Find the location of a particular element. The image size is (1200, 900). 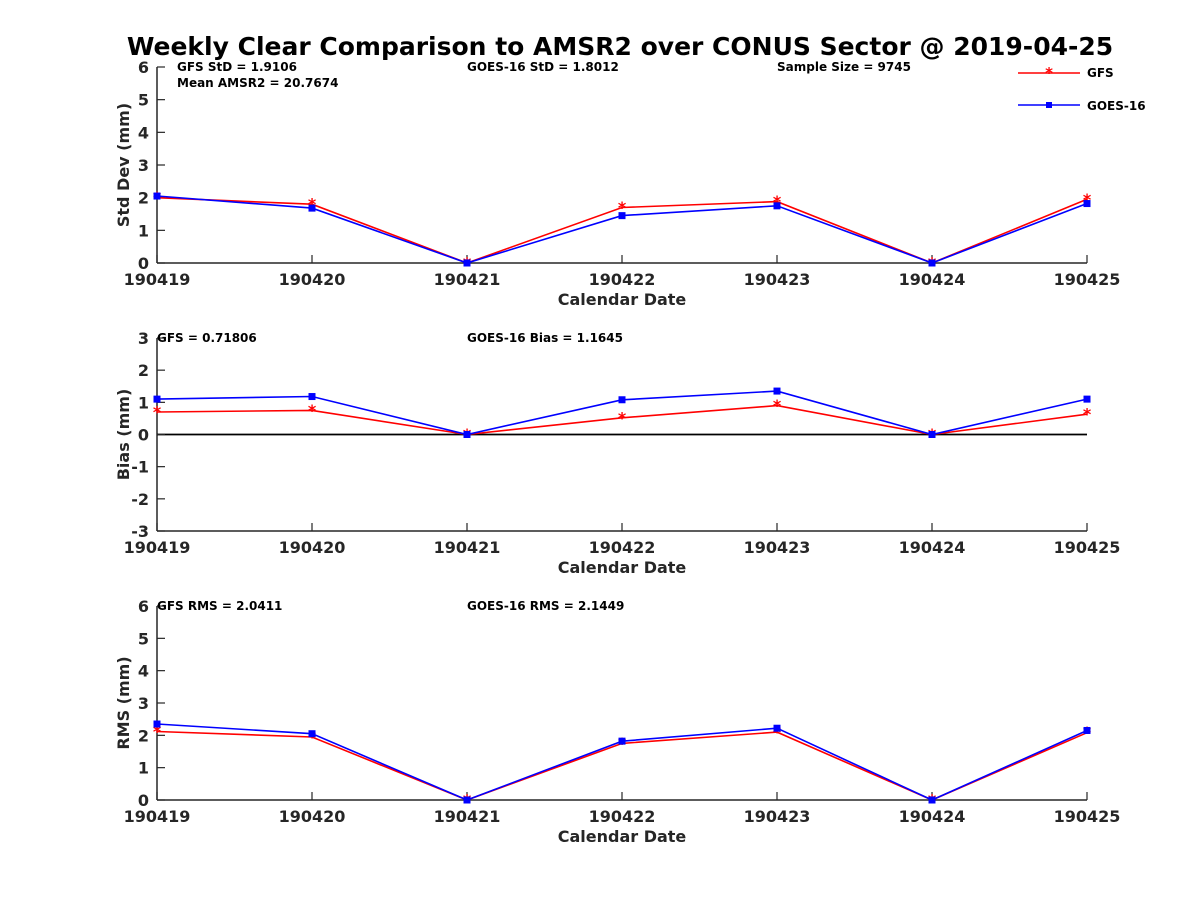

panel-1-x-axis-label: Calendar Date is located at coordinates (622, 299).